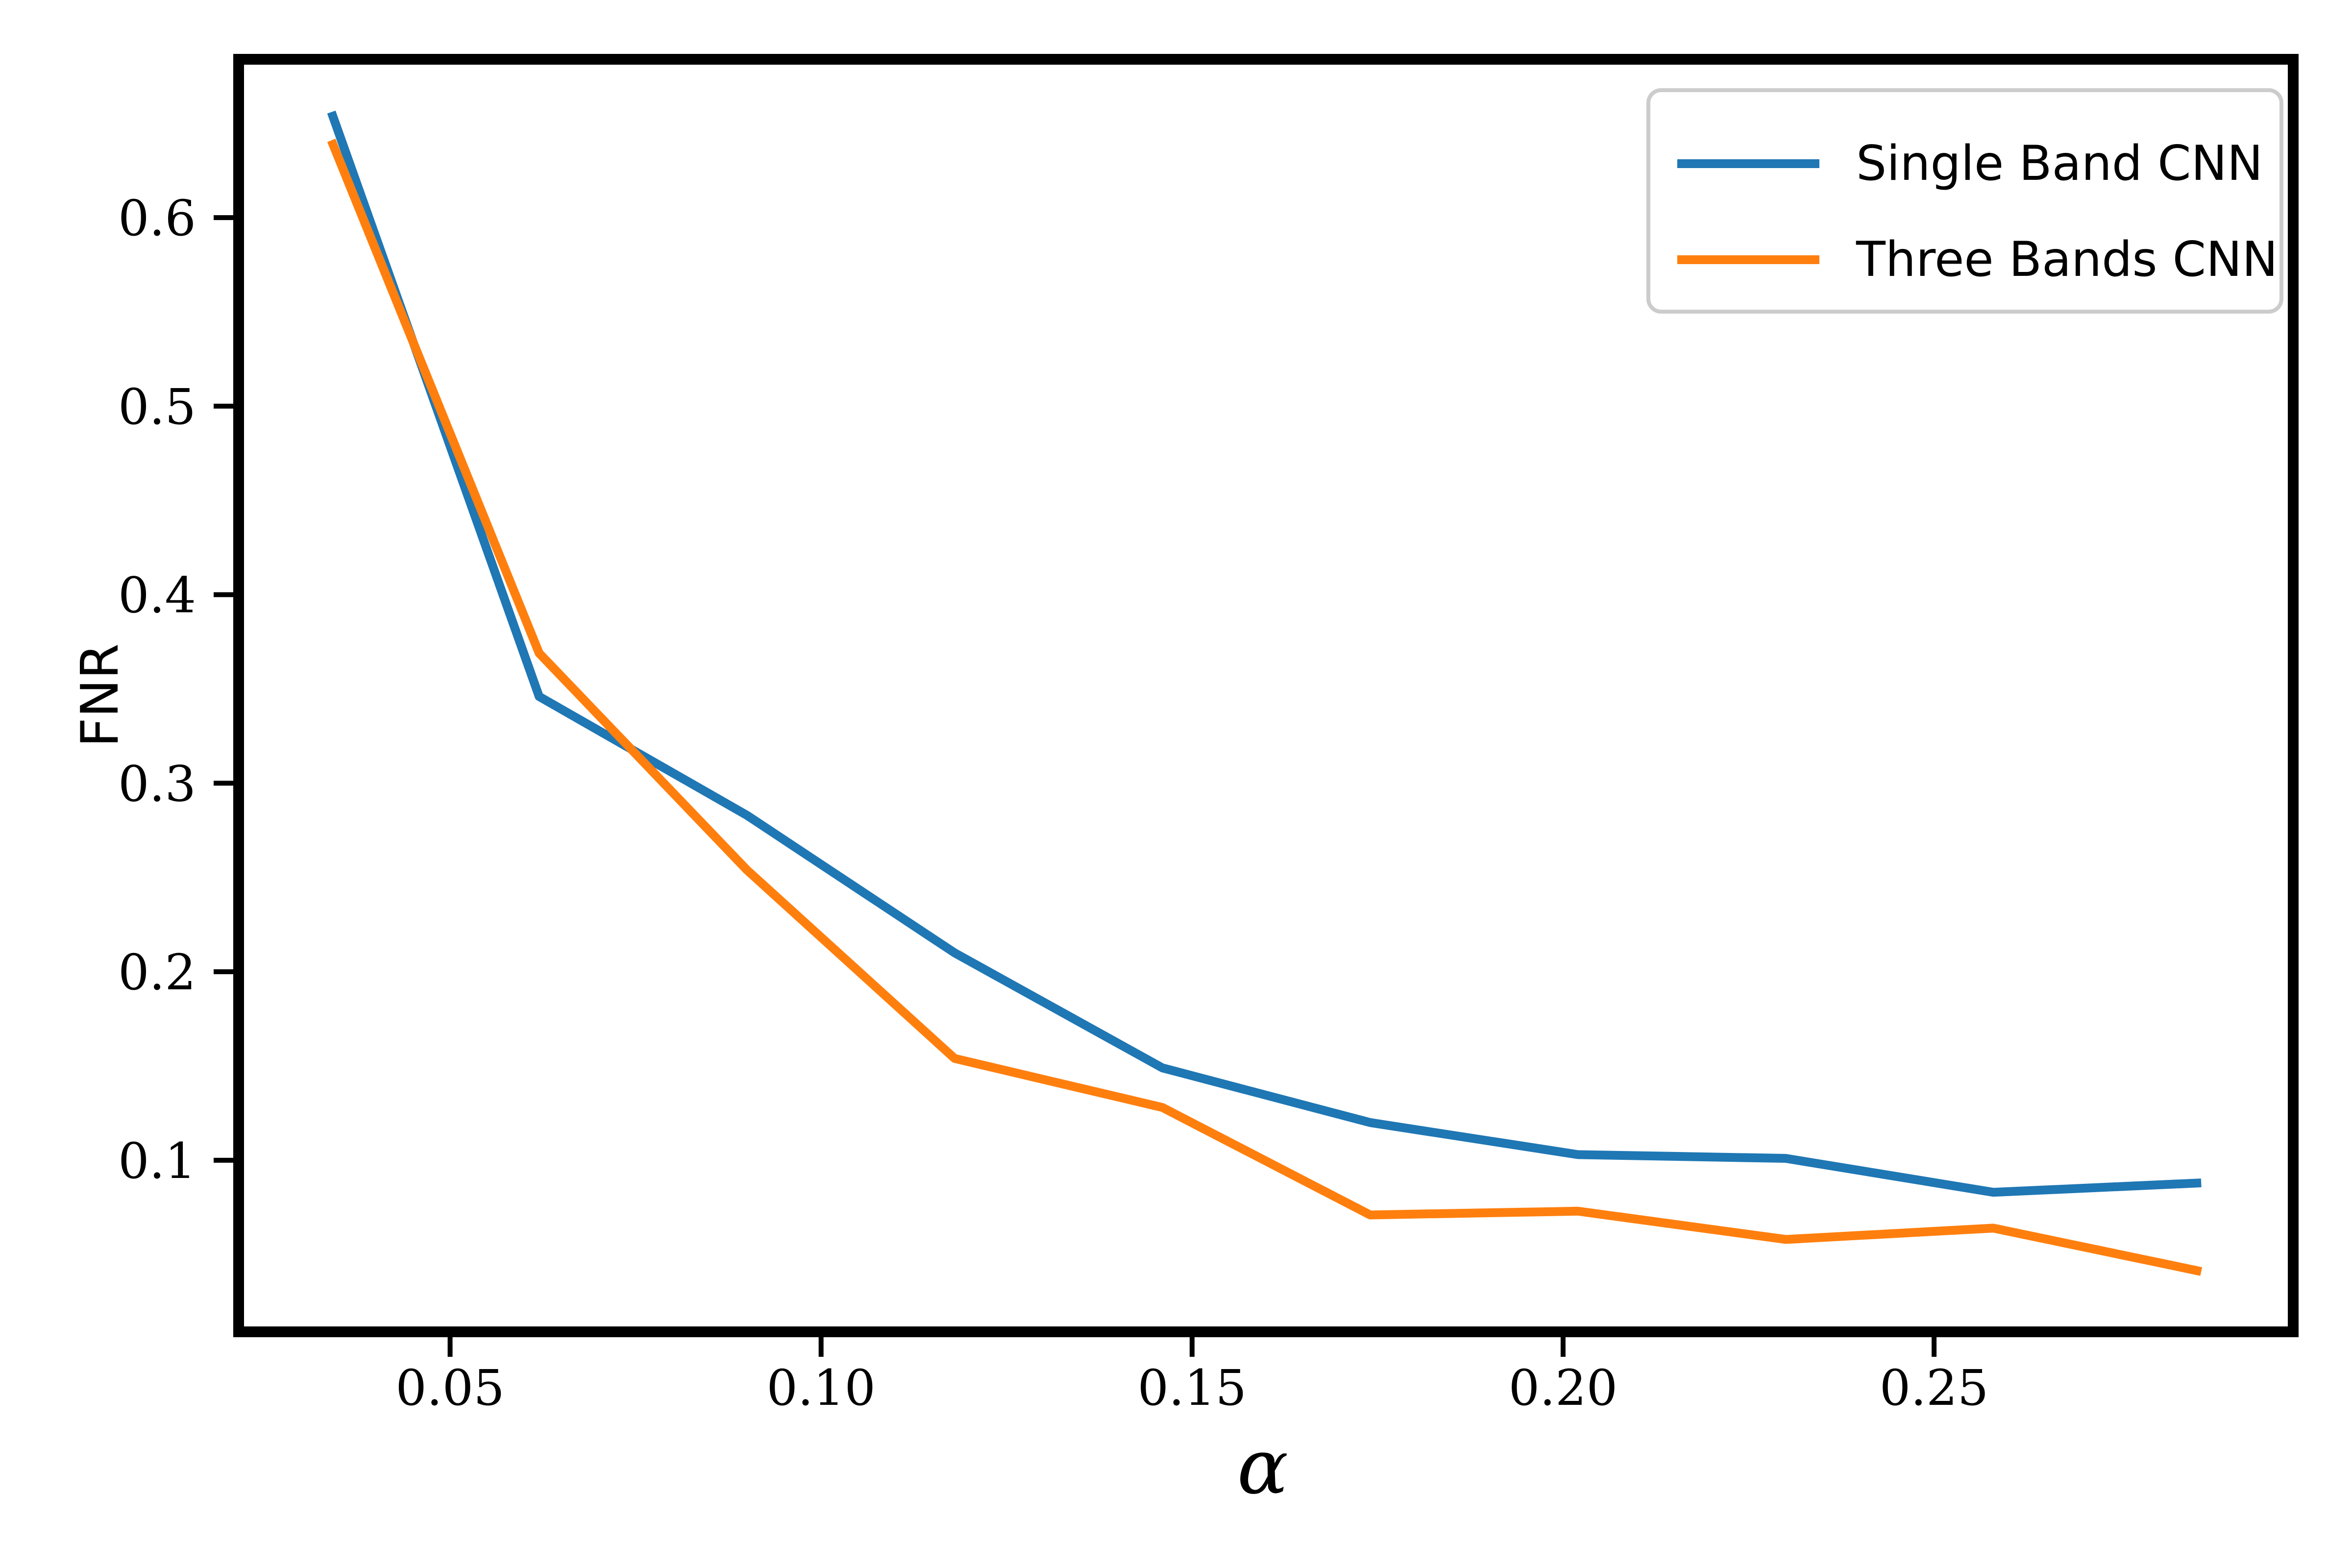  What do you see at coordinates (821, 1388) in the screenshot?
I see `x-tick-label: 0.10` at bounding box center [821, 1388].